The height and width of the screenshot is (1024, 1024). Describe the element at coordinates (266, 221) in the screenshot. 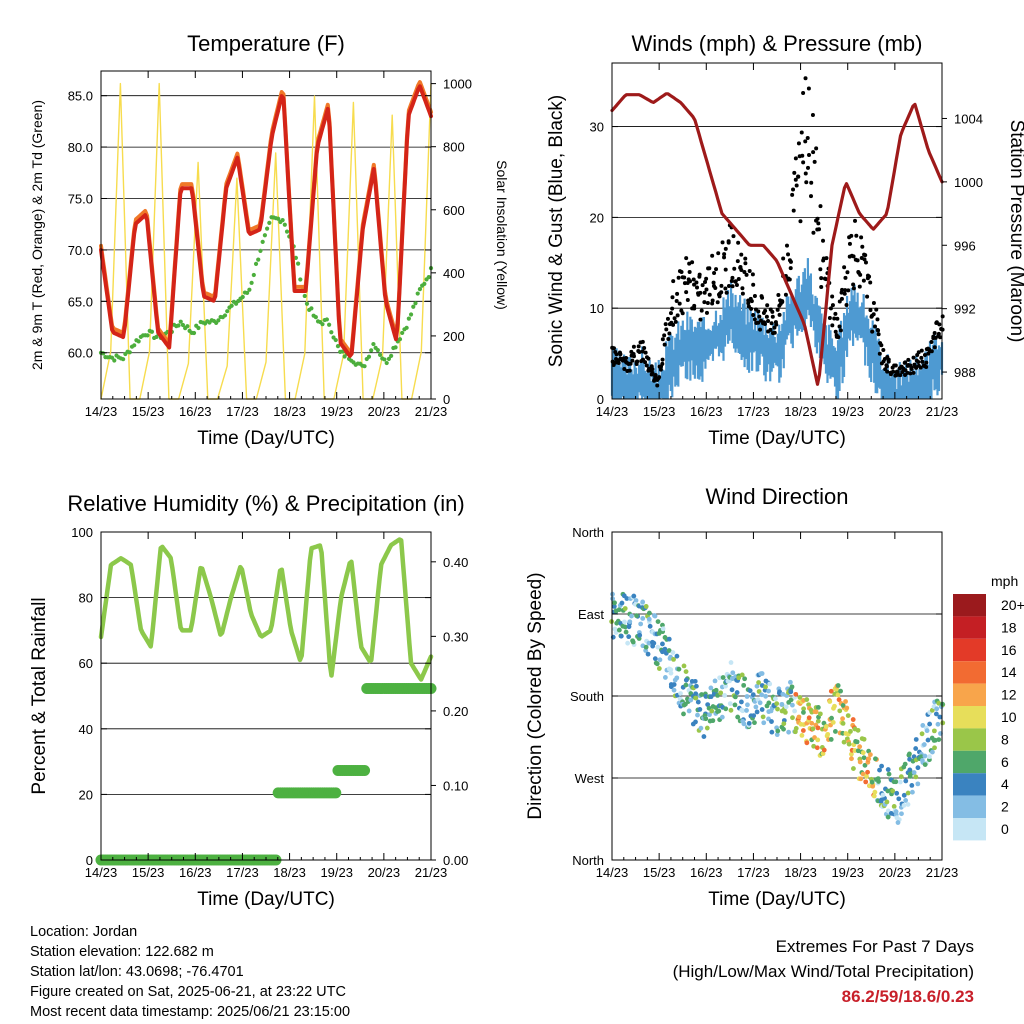

I see `temp-2m-series` at that location.